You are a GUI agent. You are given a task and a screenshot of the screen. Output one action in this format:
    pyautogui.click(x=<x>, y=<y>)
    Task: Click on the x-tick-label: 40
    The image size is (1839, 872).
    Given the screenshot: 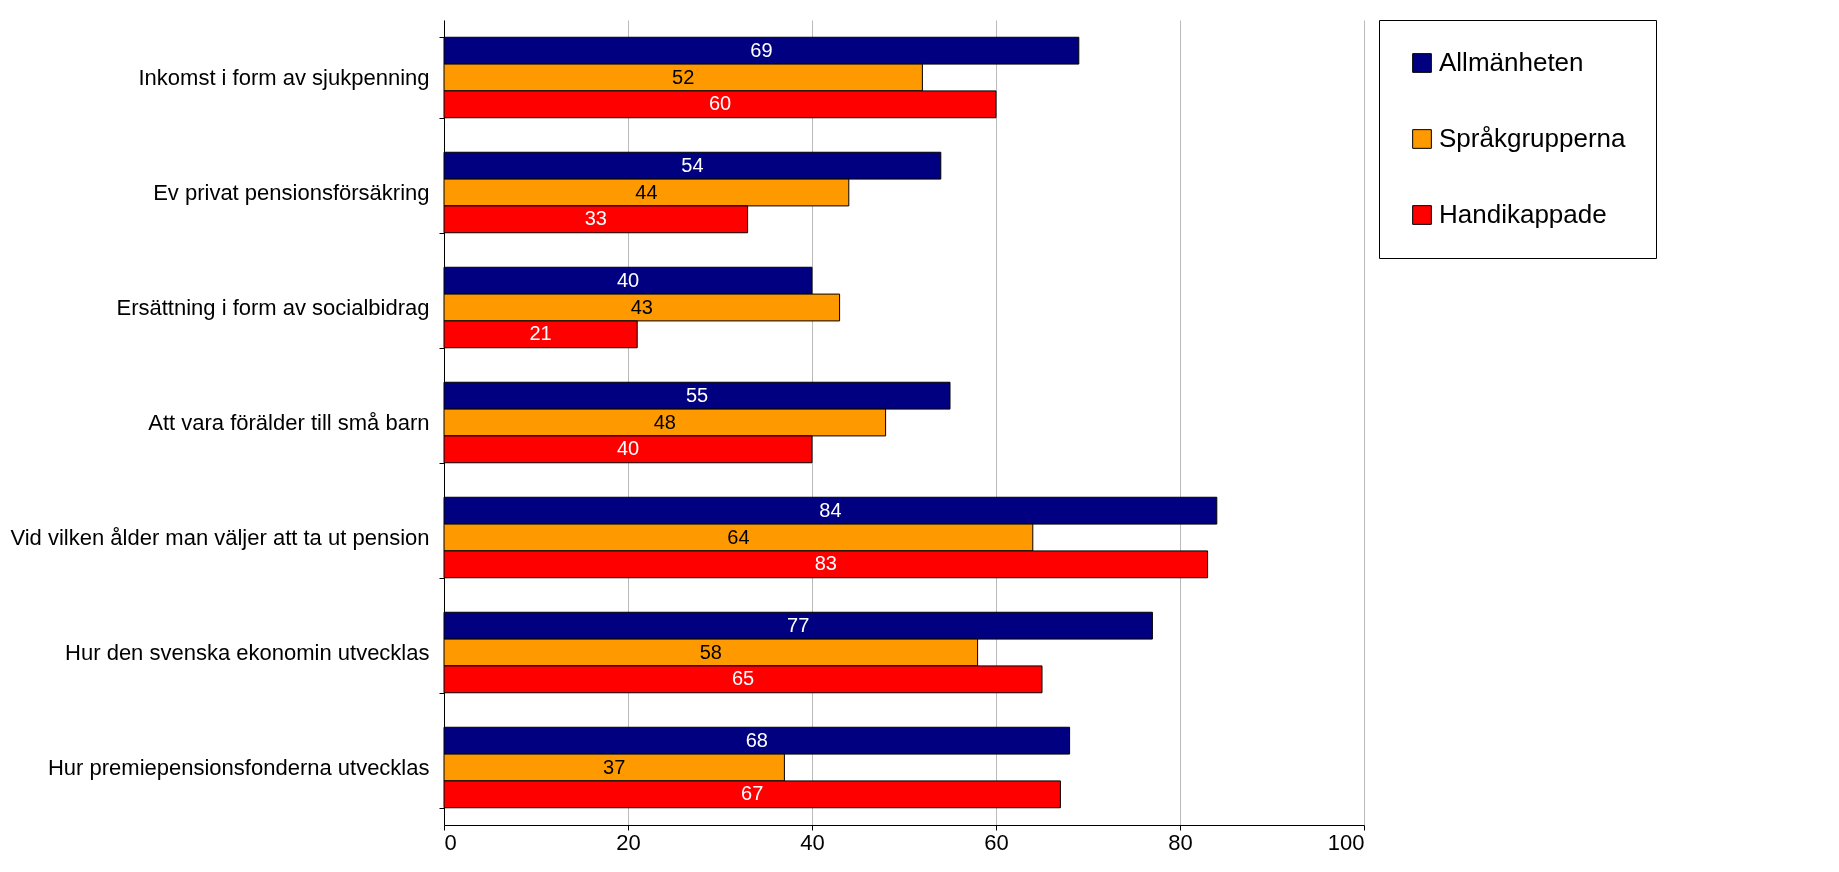 What is the action you would take?
    pyautogui.click(x=812, y=842)
    